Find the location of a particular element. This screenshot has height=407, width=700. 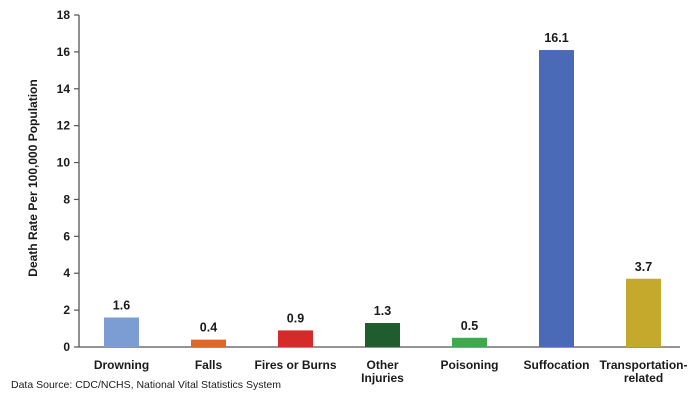

y-tick-label: 14 is located at coordinates (64, 89).